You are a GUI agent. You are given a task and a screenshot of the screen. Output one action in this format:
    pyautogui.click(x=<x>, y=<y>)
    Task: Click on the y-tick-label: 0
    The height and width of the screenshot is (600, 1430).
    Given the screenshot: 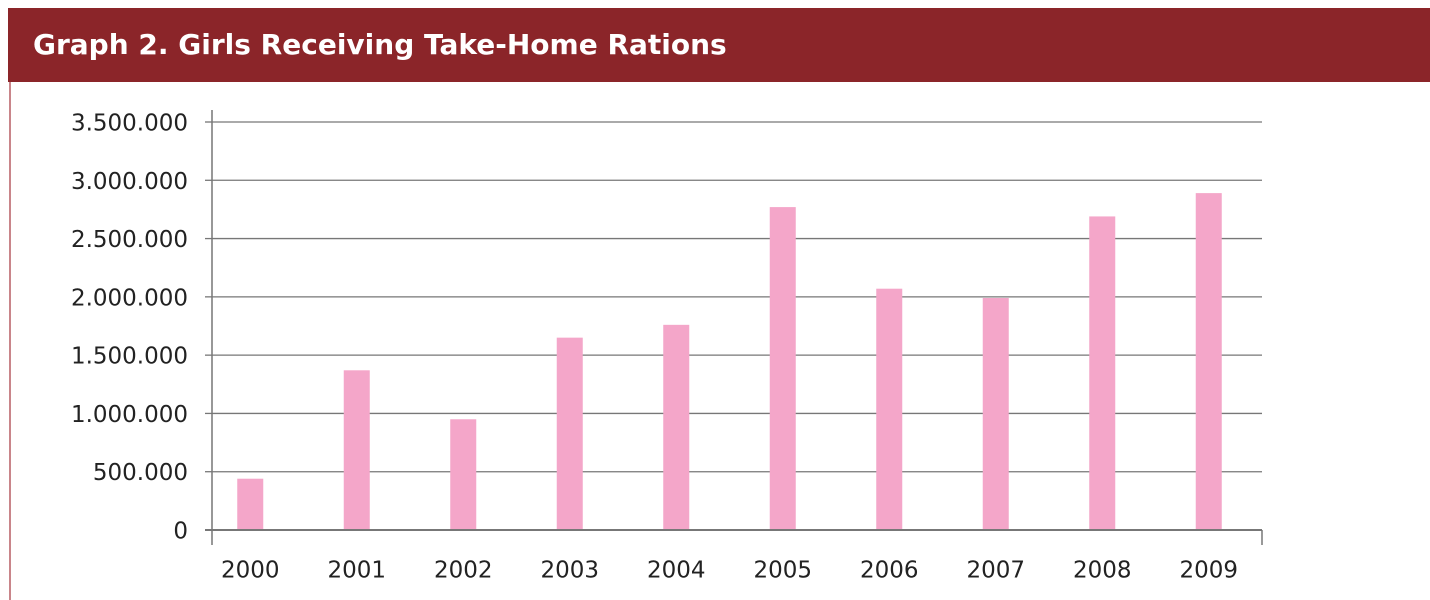 What is the action you would take?
    pyautogui.click(x=180, y=532)
    